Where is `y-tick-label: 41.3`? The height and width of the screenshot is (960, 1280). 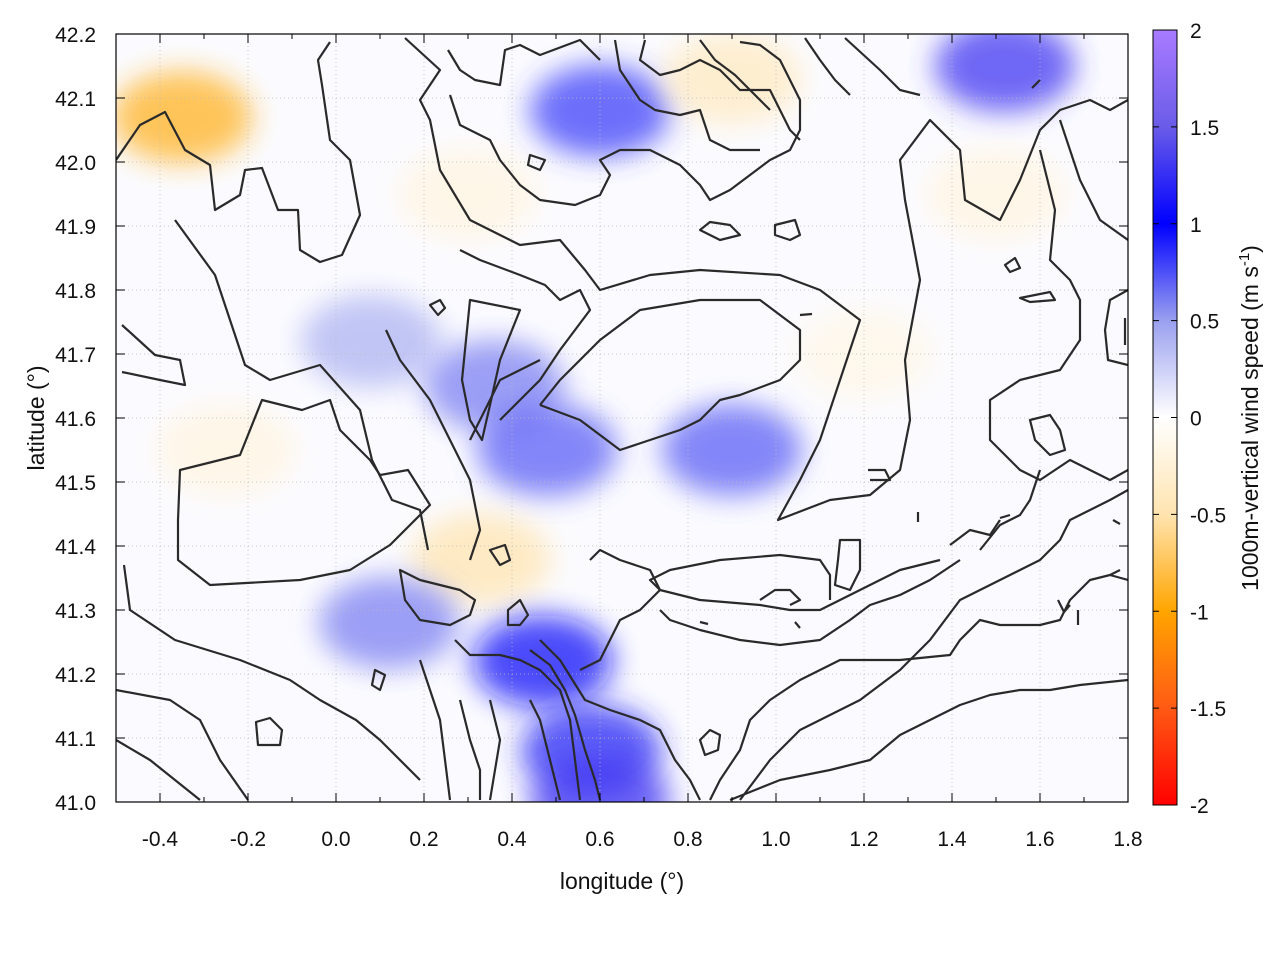 y-tick-label: 41.3 is located at coordinates (75, 611).